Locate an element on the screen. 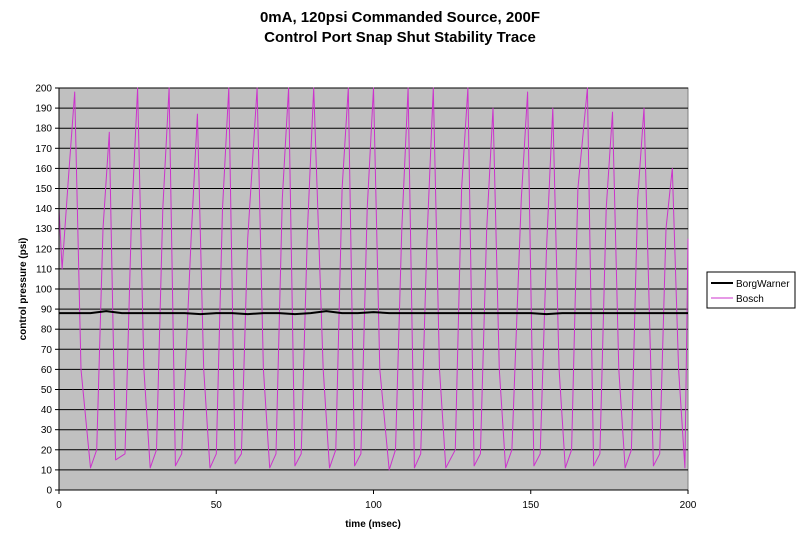  y-tick-label: 90 is located at coordinates (47, 310).